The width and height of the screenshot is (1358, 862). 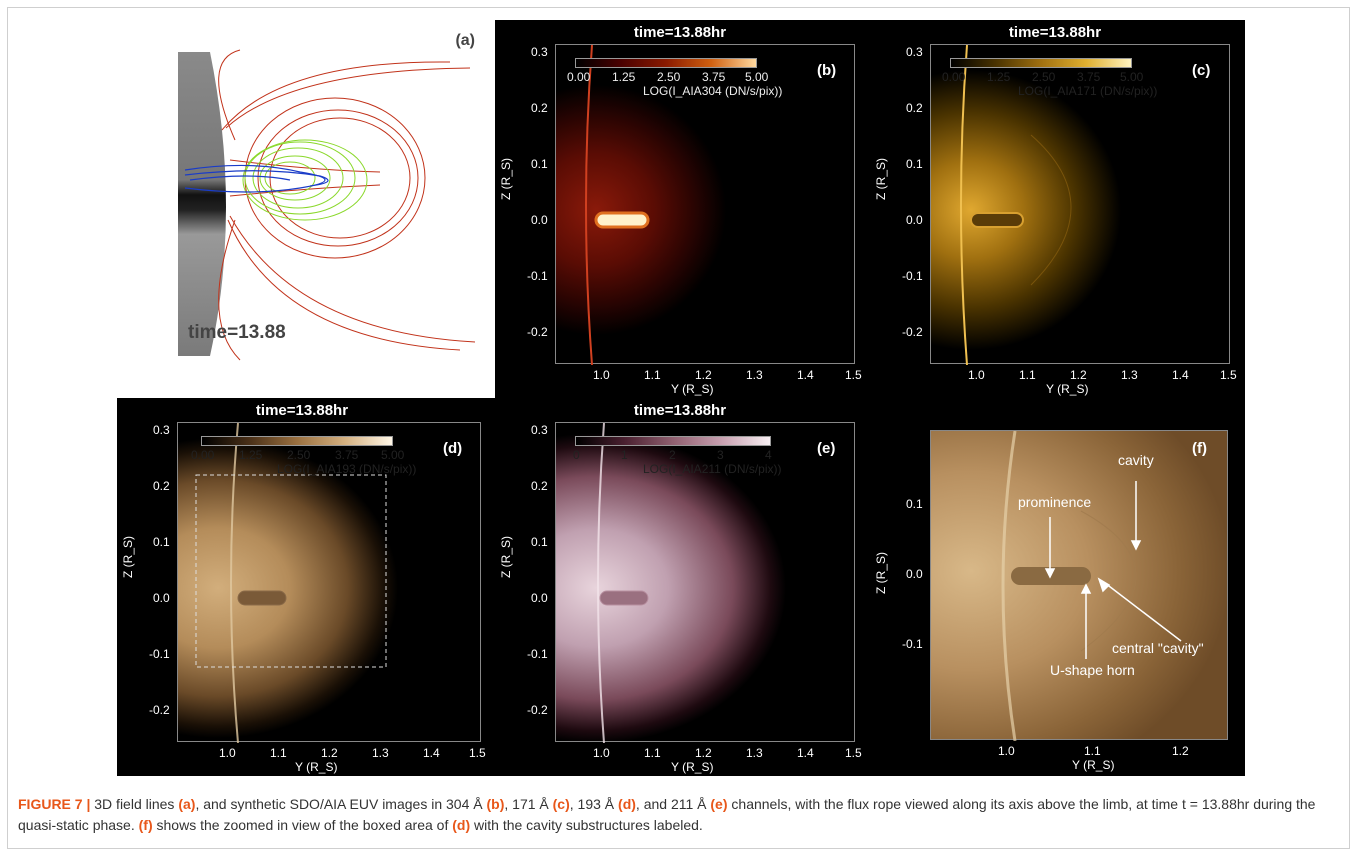 What do you see at coordinates (1180, 375) in the screenshot?
I see `panel-c-xtick: 1.4` at bounding box center [1180, 375].